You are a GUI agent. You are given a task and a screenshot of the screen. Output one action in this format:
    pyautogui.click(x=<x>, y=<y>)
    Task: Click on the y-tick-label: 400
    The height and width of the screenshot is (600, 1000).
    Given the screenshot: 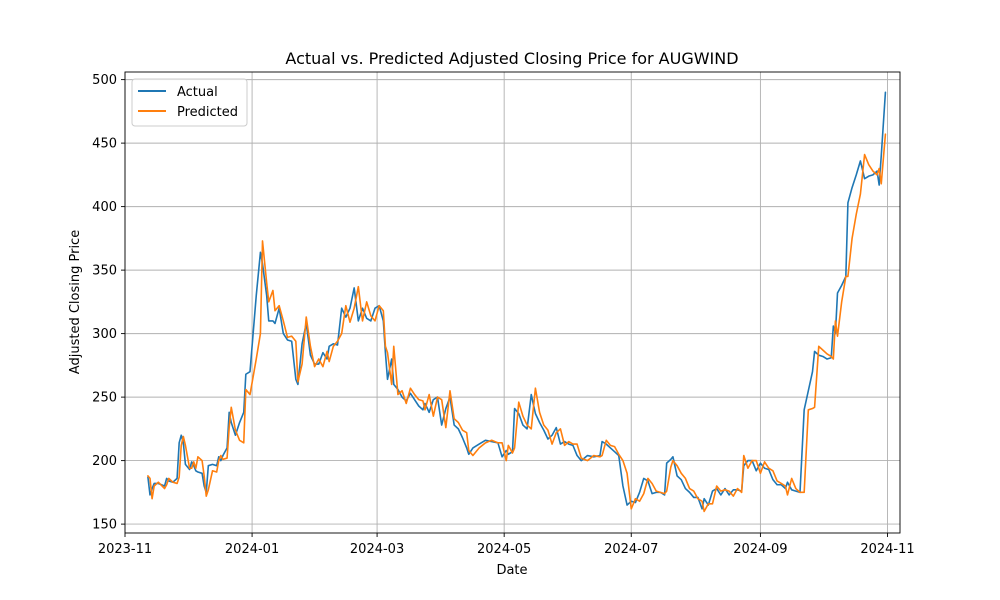 What is the action you would take?
    pyautogui.click(x=104, y=207)
    